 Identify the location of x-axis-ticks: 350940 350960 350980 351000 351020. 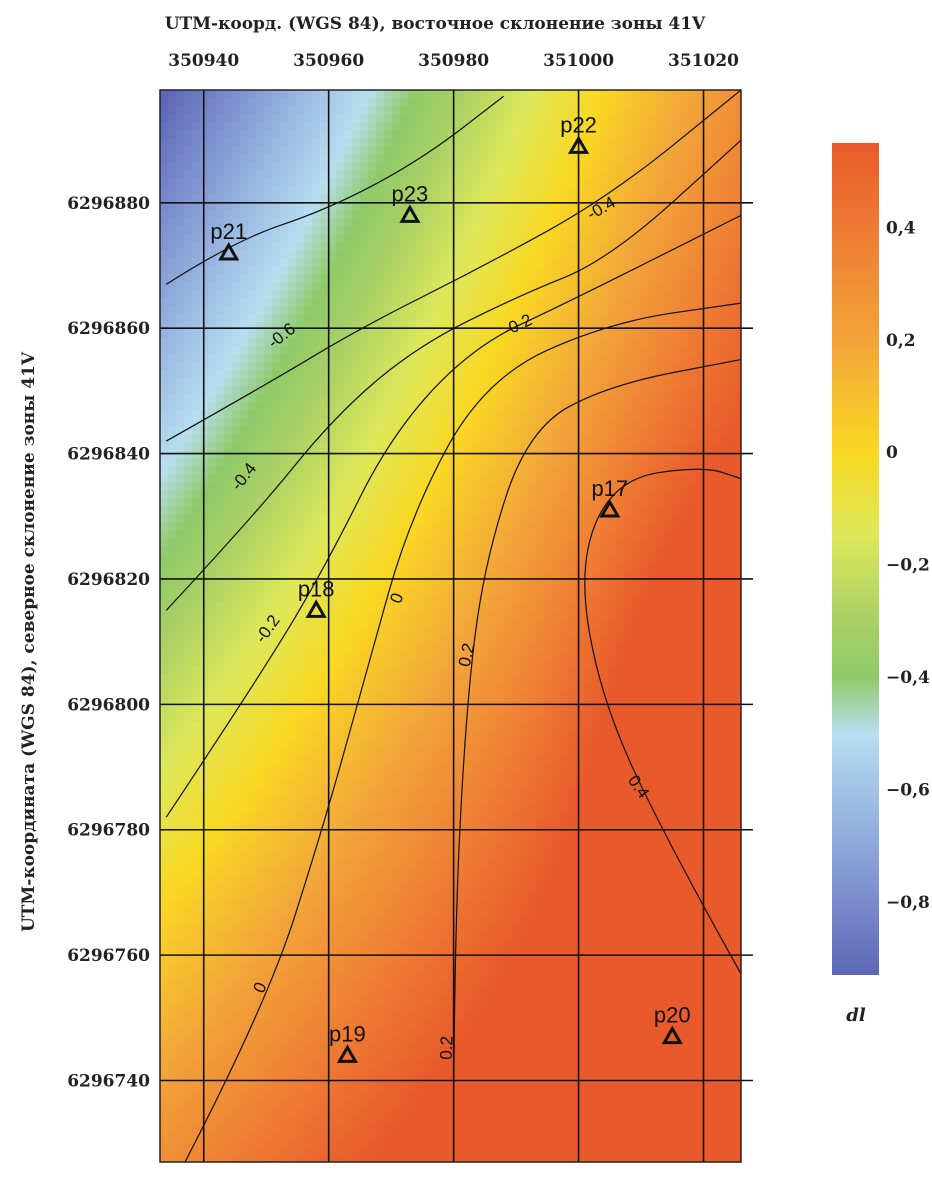
(453, 61).